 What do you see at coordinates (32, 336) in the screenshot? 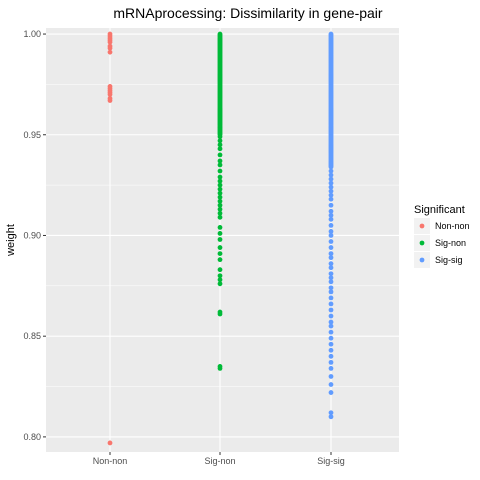
I see `y-tick-label: 0.85` at bounding box center [32, 336].